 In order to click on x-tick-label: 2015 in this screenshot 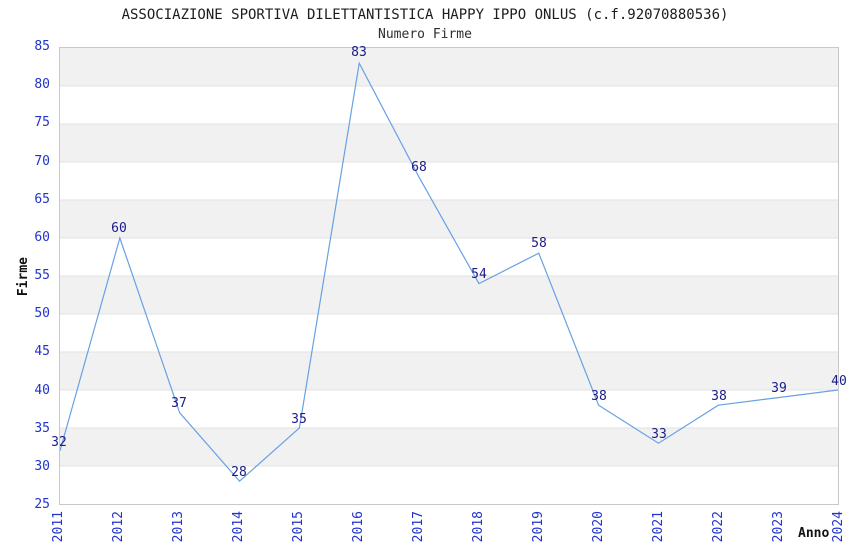, I will do `click(298, 527)`.